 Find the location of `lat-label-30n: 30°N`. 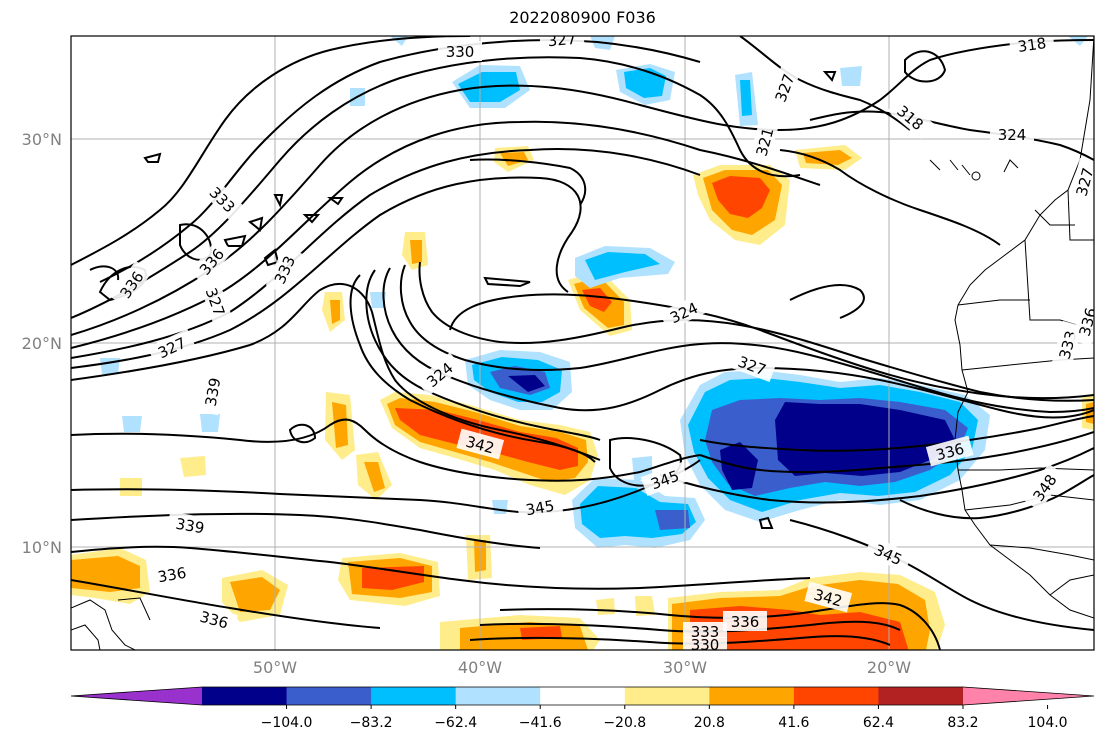

lat-label-30n: 30°N is located at coordinates (42, 139).